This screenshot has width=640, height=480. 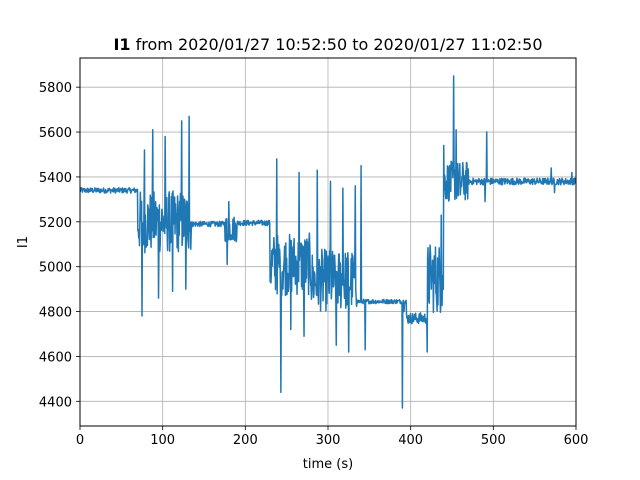 I want to click on y-tick-label: 4600, so click(x=55, y=357).